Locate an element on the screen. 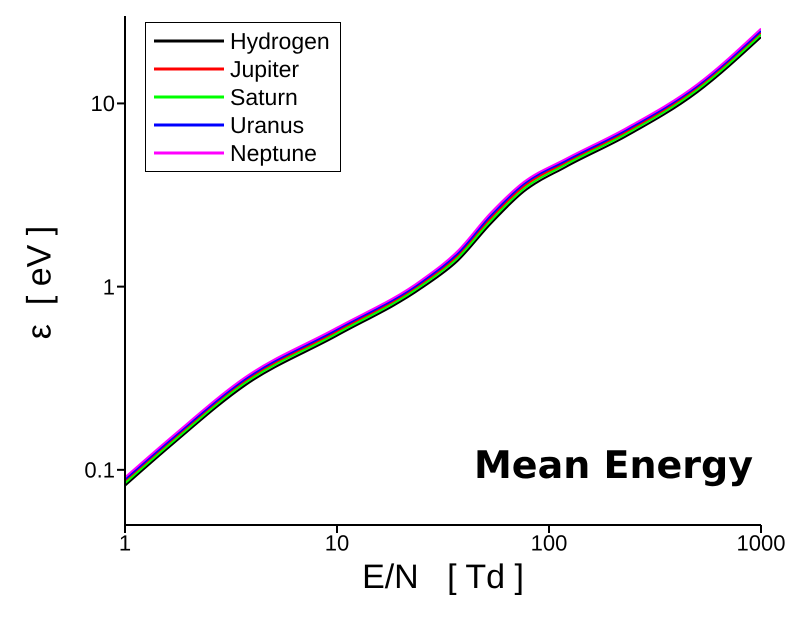 Image resolution: width=789 pixels, height=627 pixels. x-tick-label: 10 is located at coordinates (337, 543).